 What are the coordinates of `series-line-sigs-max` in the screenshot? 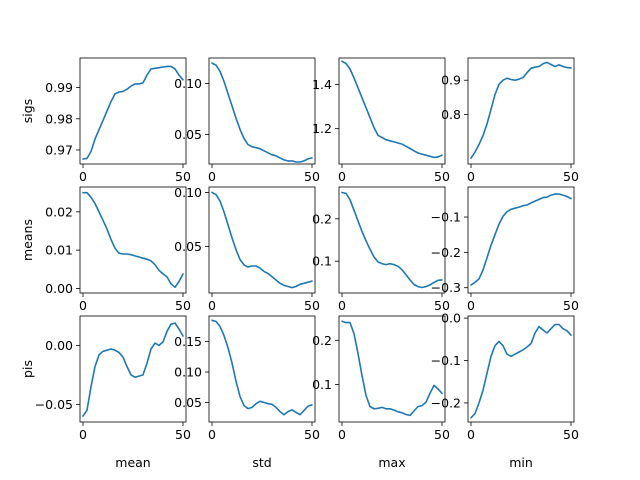 It's located at (392, 109).